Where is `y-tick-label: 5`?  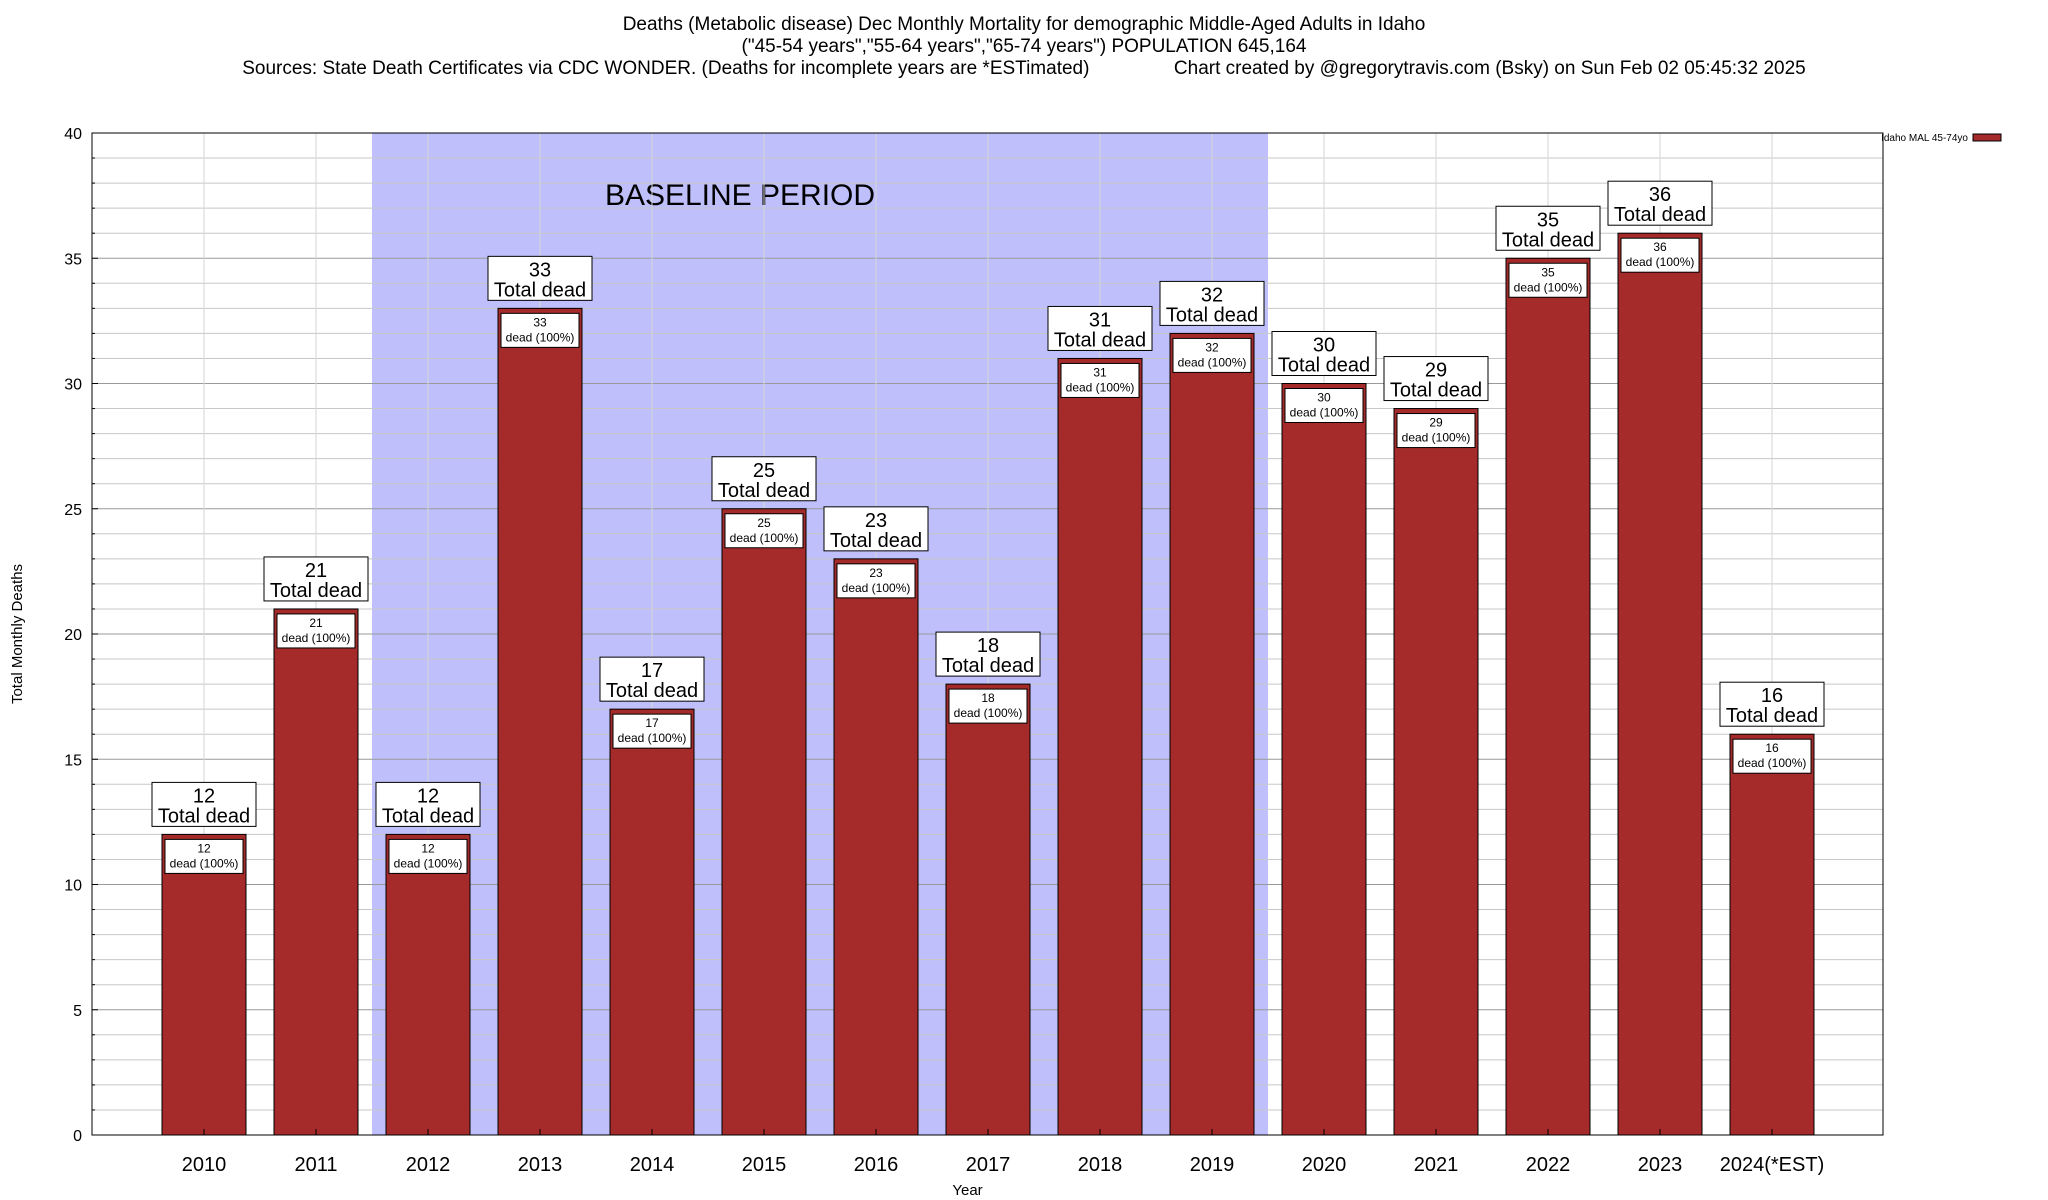 y-tick-label: 5 is located at coordinates (77, 1011).